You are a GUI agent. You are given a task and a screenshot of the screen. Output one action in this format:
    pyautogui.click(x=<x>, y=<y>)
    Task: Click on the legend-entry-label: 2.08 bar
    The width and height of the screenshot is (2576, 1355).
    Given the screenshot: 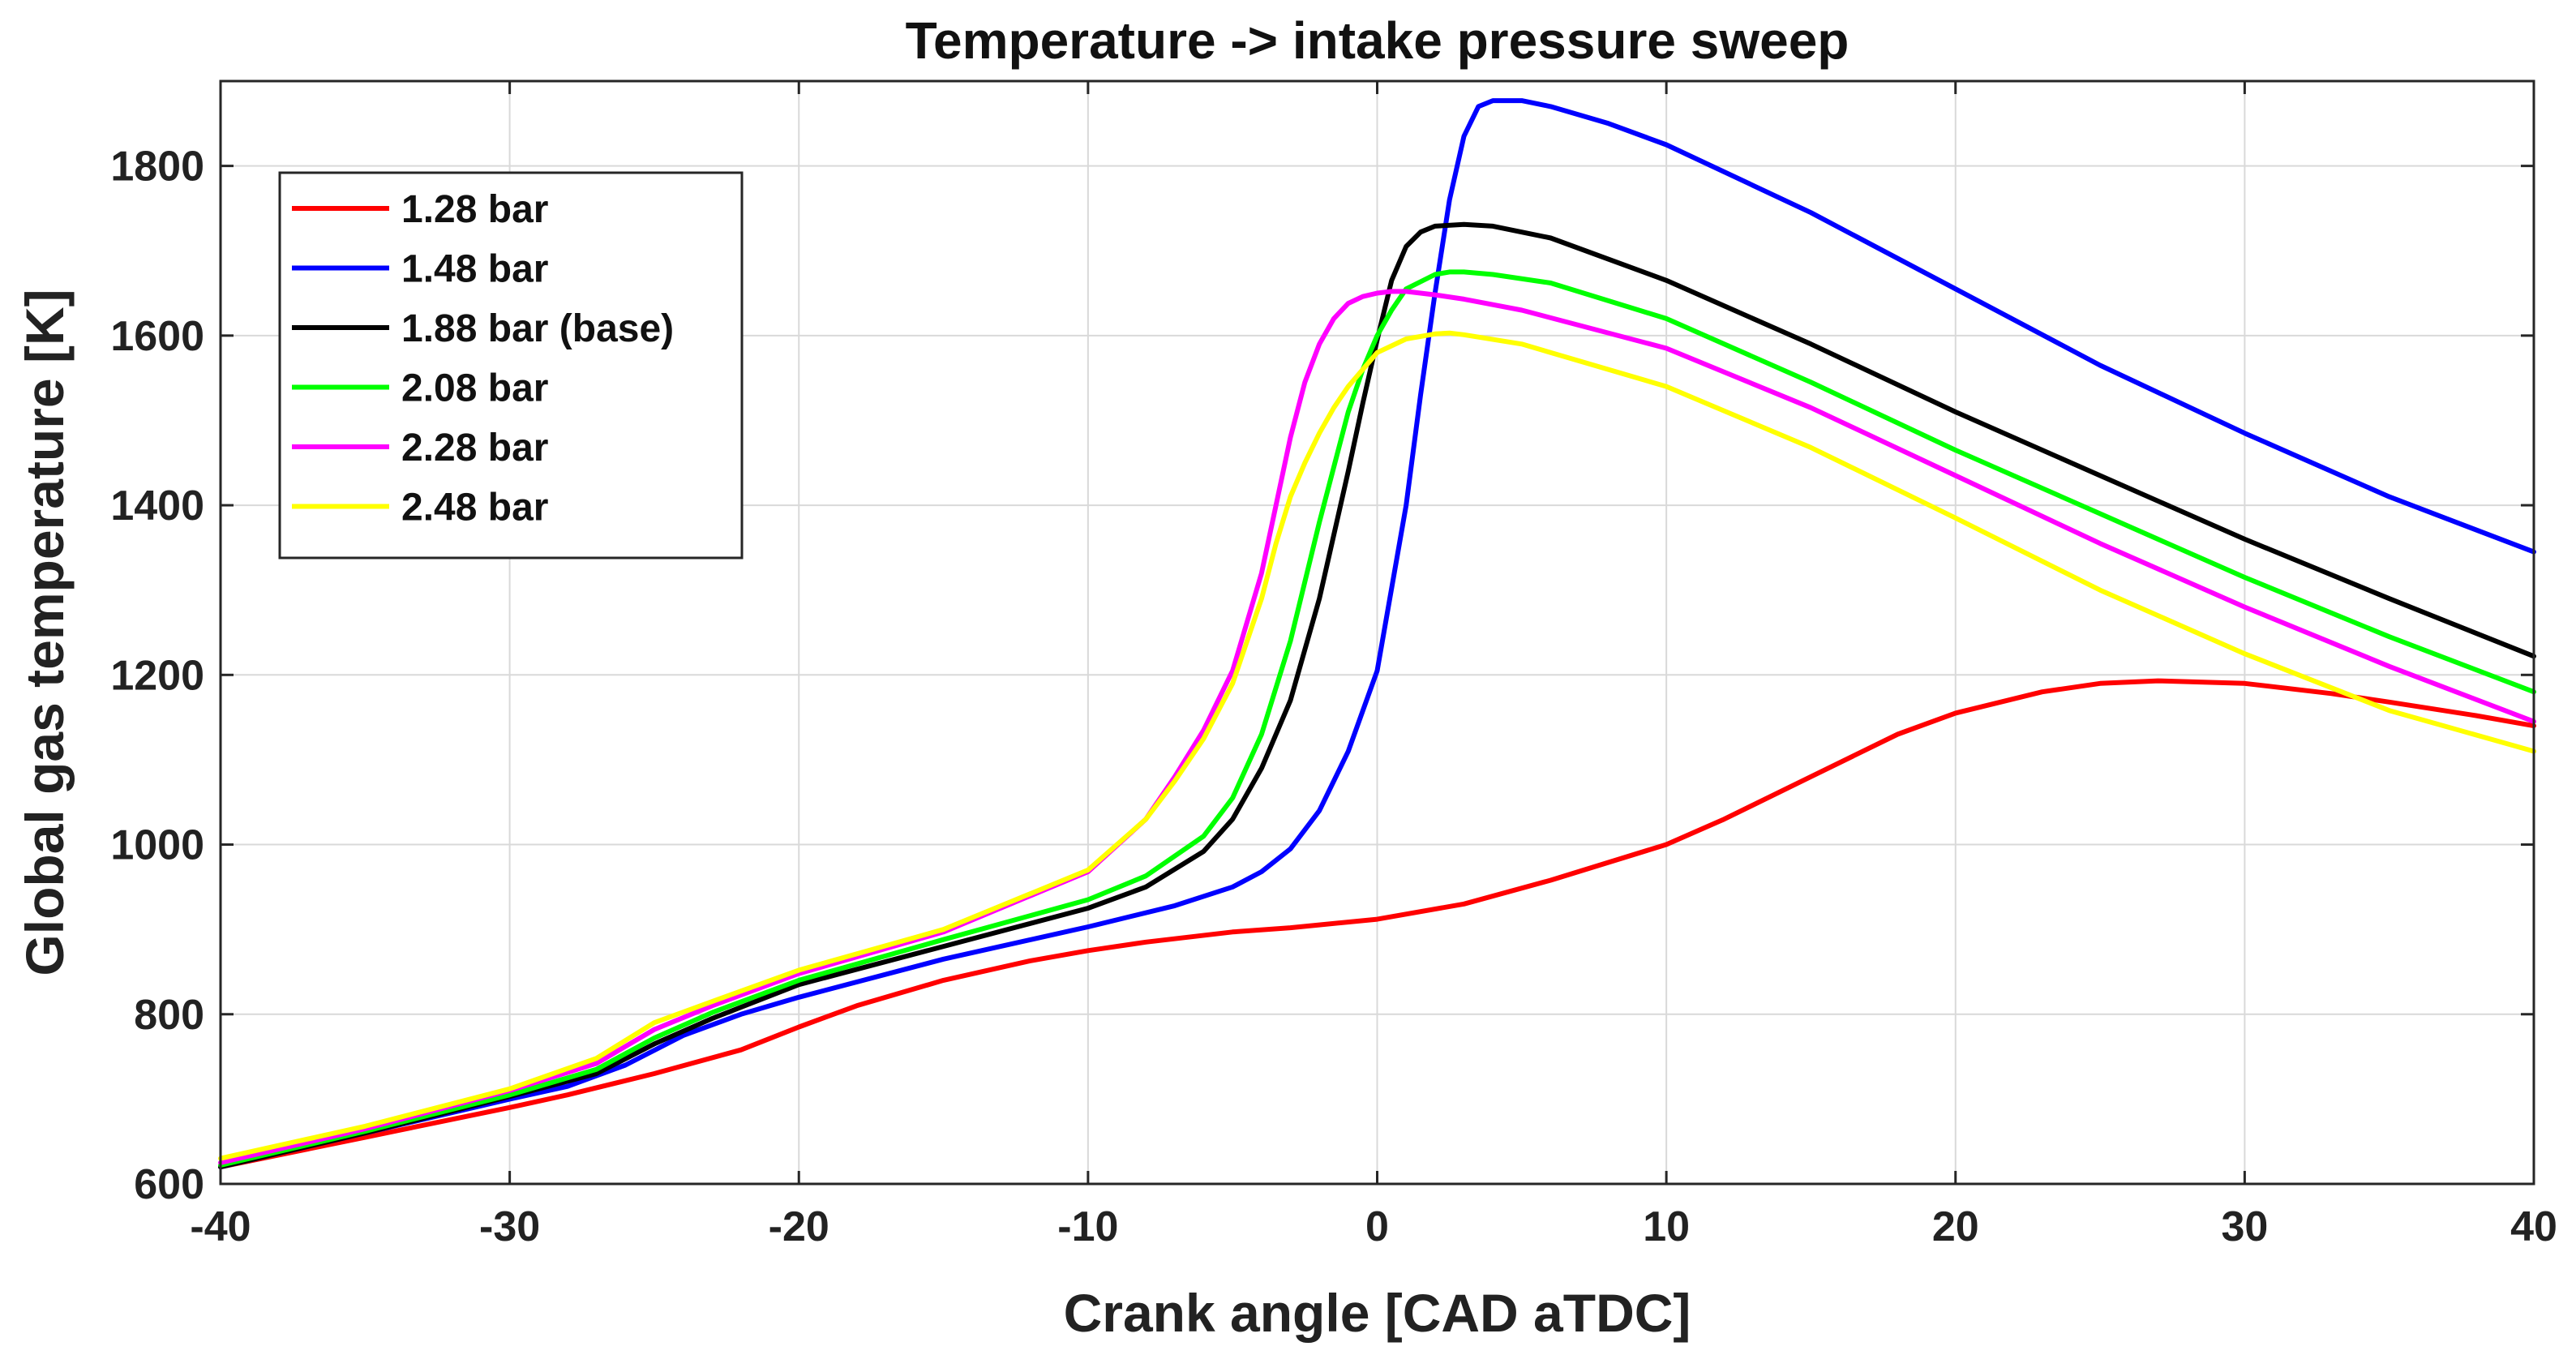 What is the action you would take?
    pyautogui.click(x=474, y=388)
    